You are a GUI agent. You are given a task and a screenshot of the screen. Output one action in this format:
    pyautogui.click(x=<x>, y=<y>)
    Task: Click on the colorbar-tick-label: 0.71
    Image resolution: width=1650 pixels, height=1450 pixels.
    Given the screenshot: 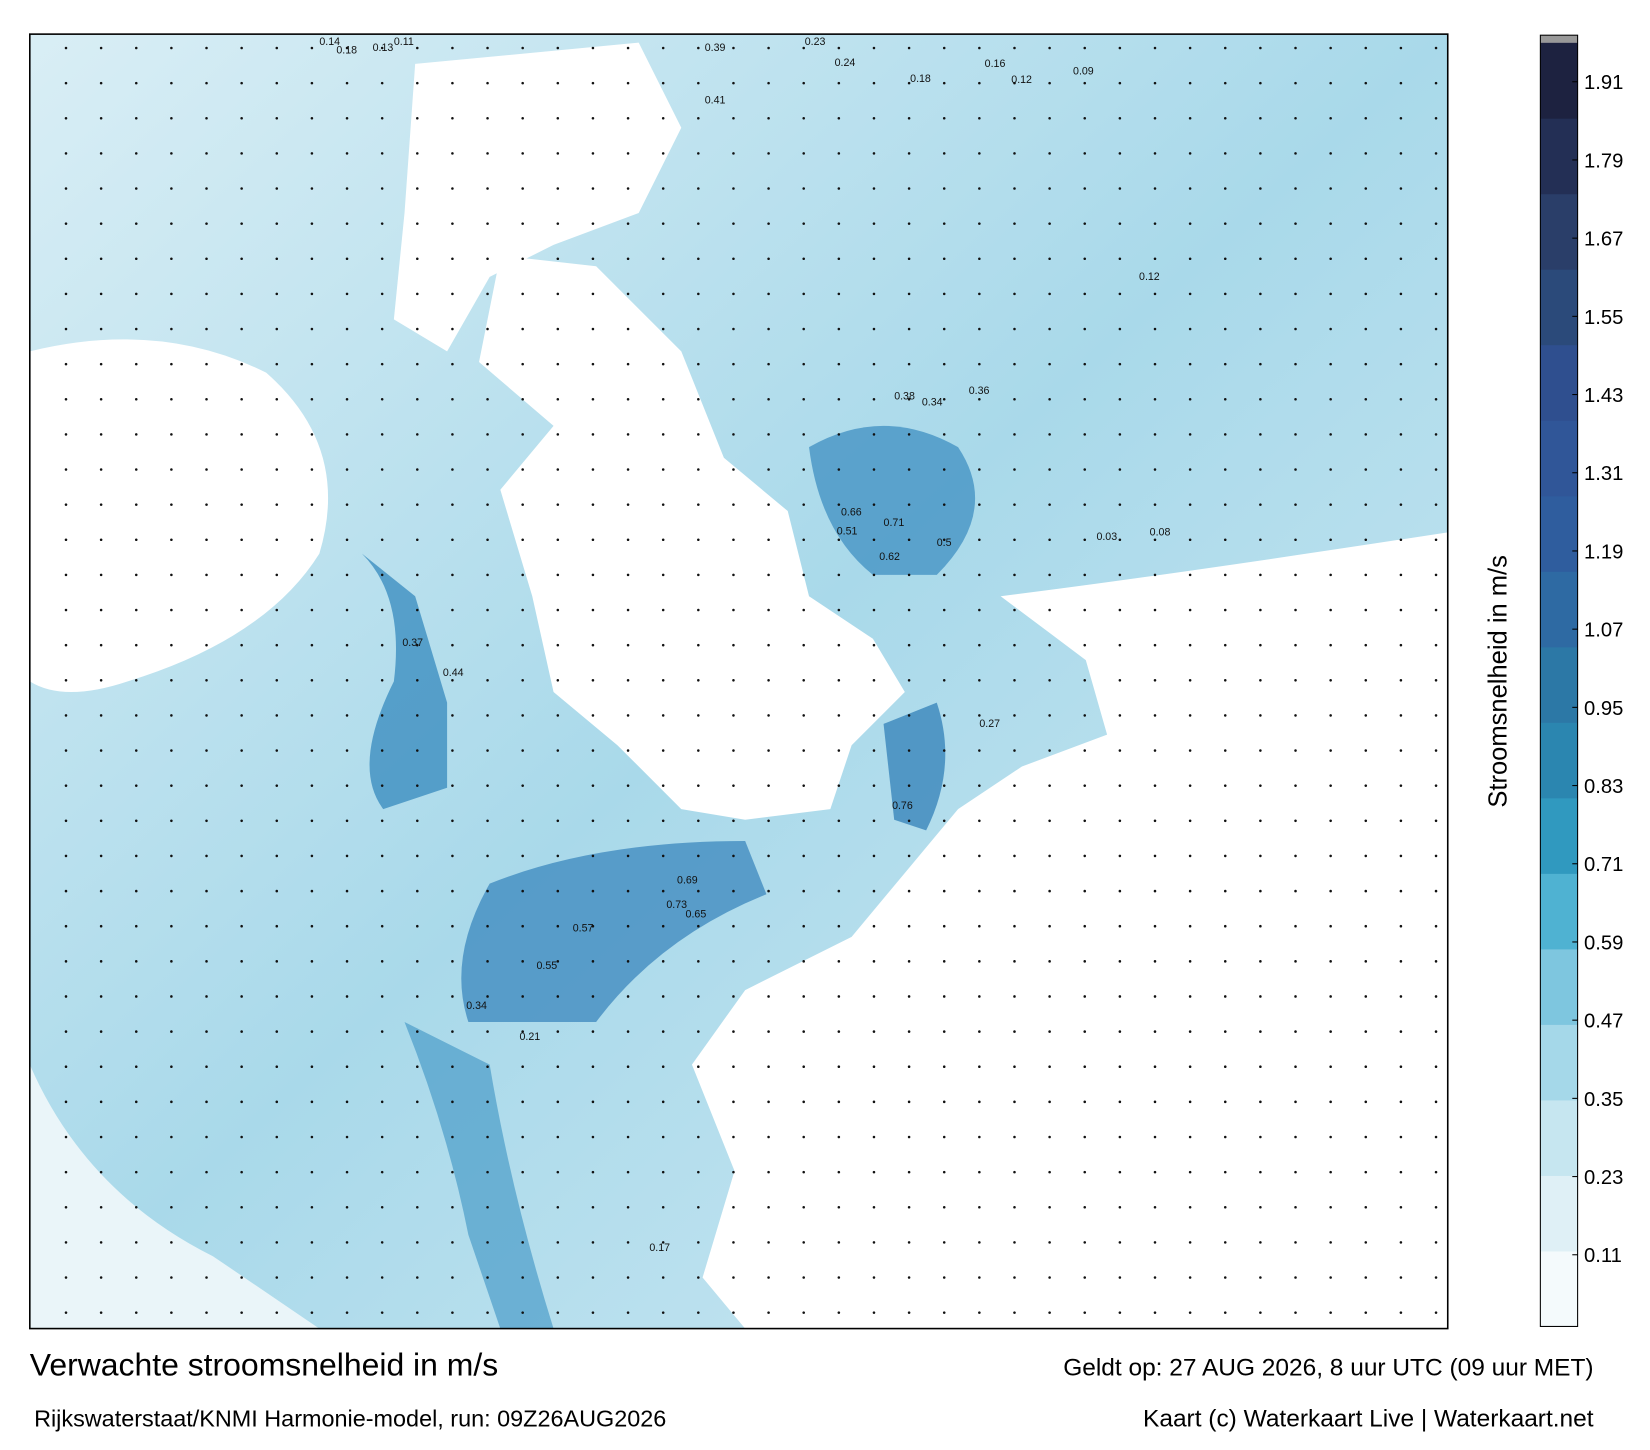 What is the action you would take?
    pyautogui.click(x=1603, y=865)
    